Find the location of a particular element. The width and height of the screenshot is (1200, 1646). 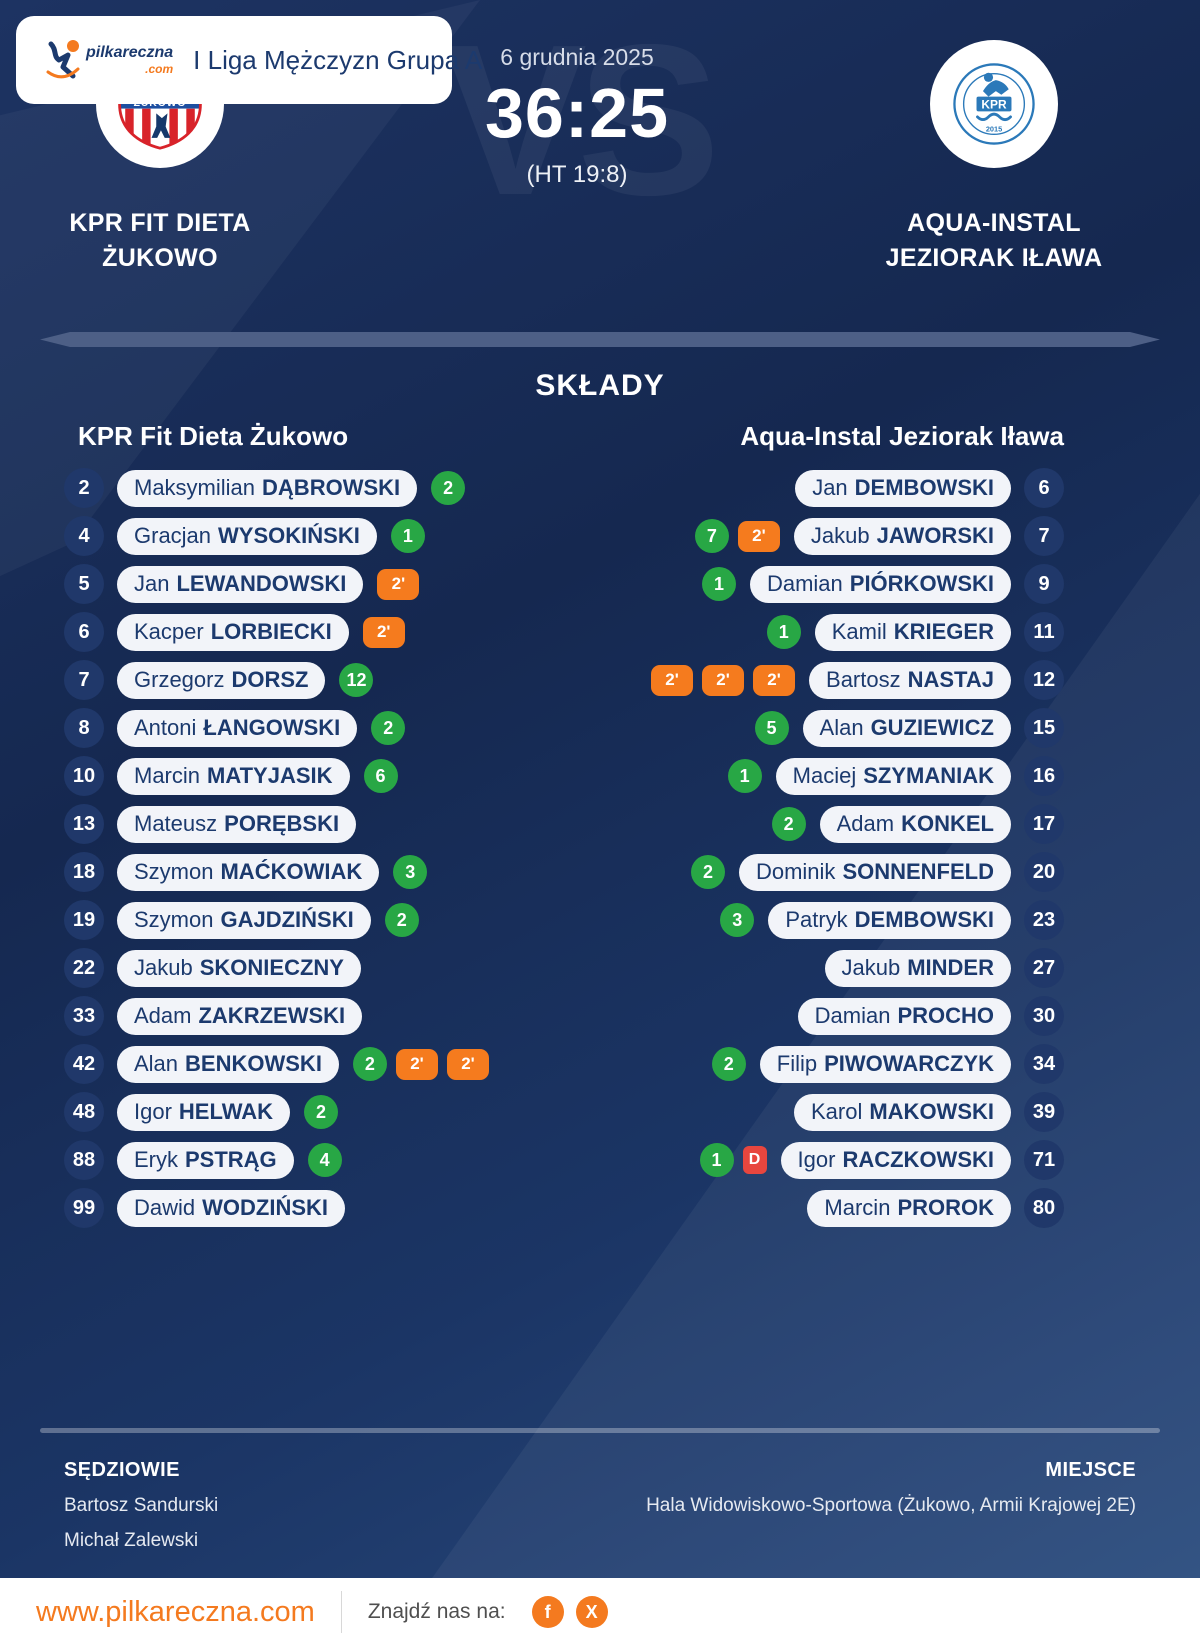

home-team-name-line1: KPR FIT DIETA is located at coordinates (160, 223).